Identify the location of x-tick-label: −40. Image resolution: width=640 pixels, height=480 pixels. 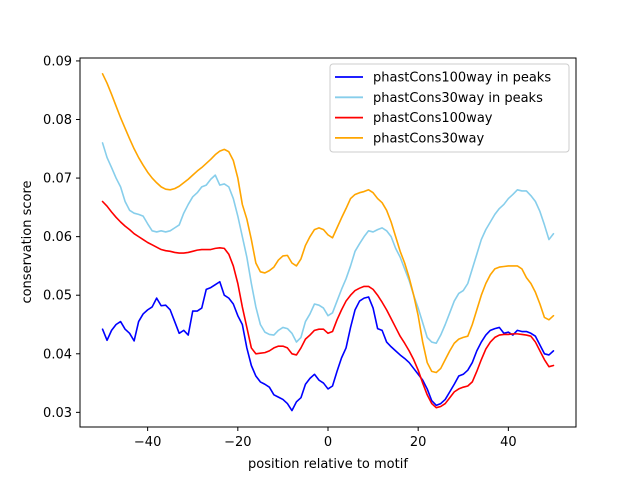
(147, 442).